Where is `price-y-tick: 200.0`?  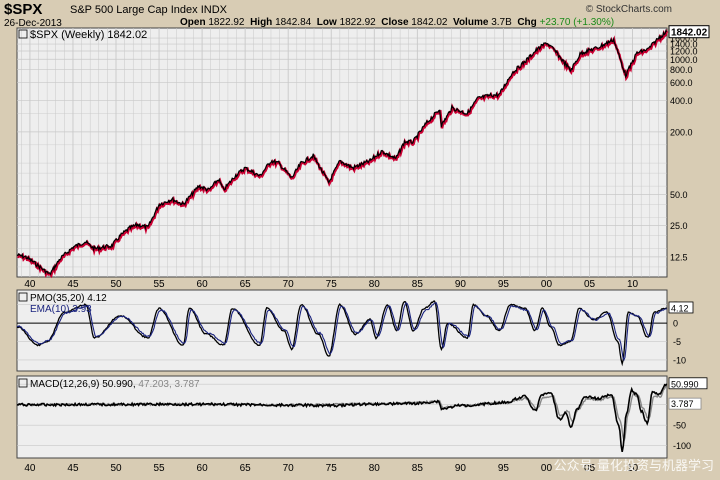 price-y-tick: 200.0 is located at coordinates (681, 132).